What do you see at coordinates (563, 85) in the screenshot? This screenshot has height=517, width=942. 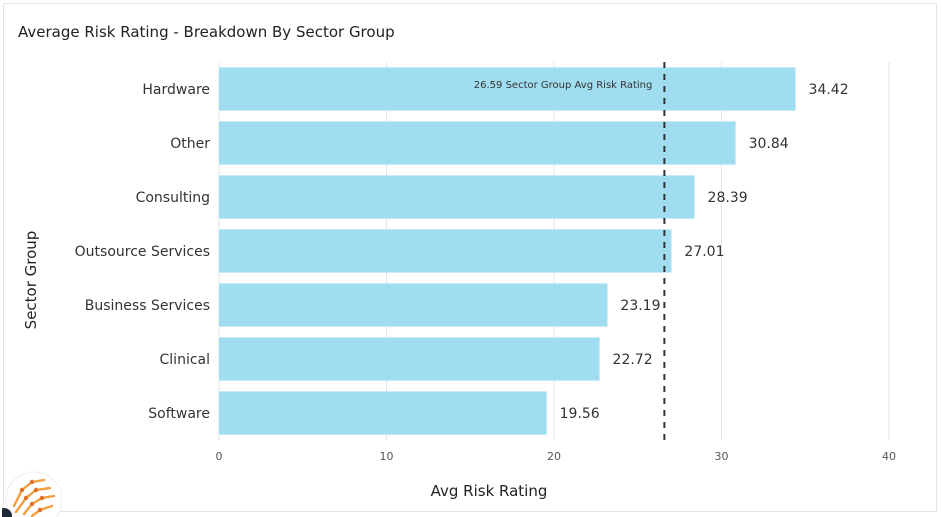 I see `reference-line-label: 26.59 Sector Group Avg Risk Rating` at bounding box center [563, 85].